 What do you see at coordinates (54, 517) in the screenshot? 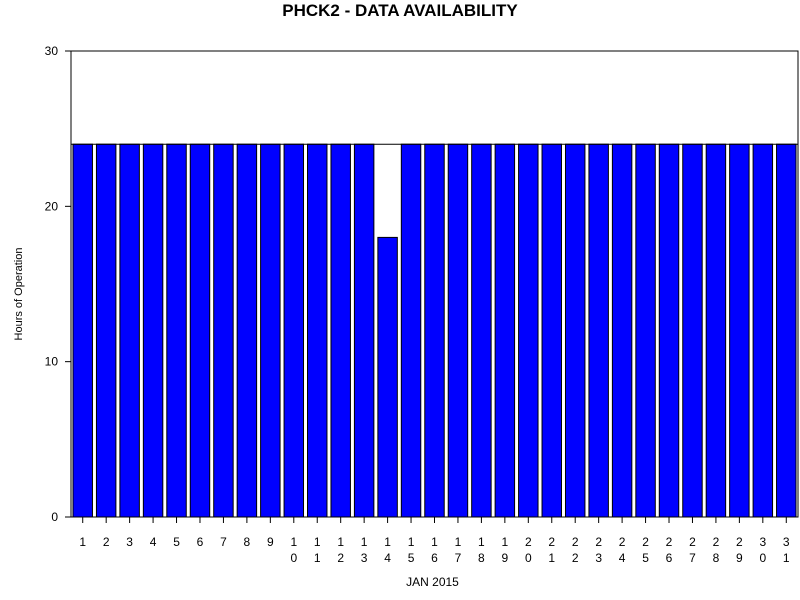
I see `y-tick-label: 0` at bounding box center [54, 517].